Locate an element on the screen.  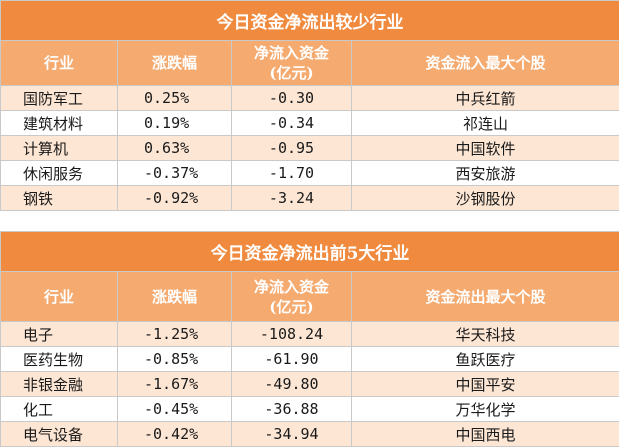
top-stock-cell: 沙钢股份 is located at coordinates (485, 198).